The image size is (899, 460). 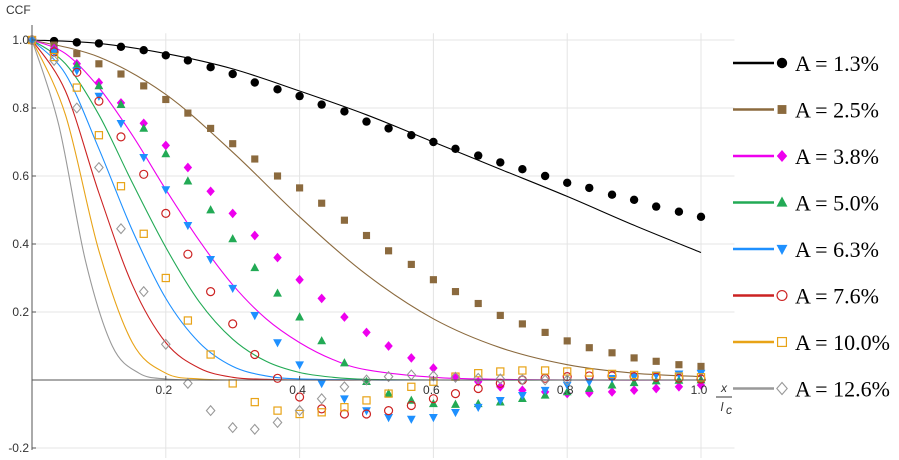 What do you see at coordinates (842, 389) in the screenshot?
I see `legend-label-7: A = 12.6%` at bounding box center [842, 389].